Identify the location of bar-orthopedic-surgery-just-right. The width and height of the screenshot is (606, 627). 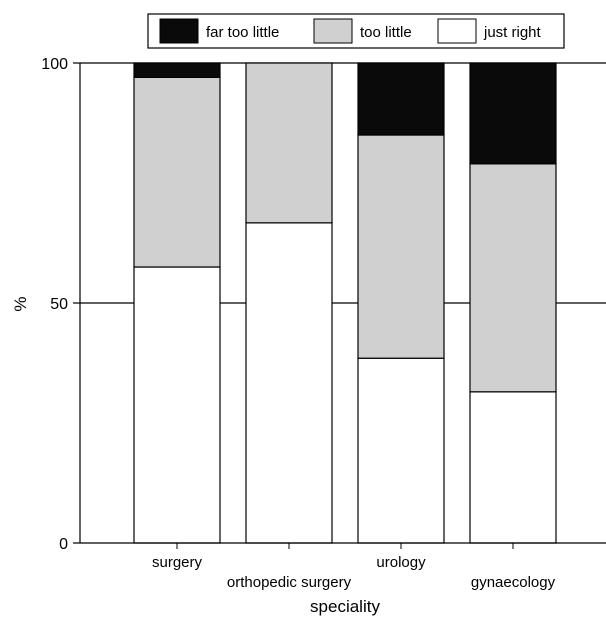
(289, 383).